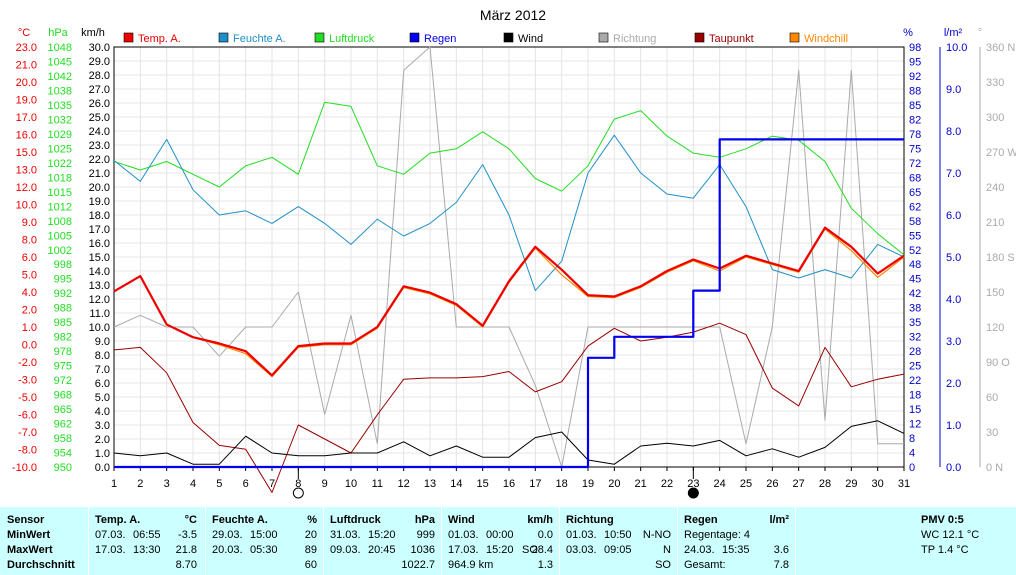  What do you see at coordinates (915, 135) in the screenshot?
I see `humidity-tick-label: 78` at bounding box center [915, 135].